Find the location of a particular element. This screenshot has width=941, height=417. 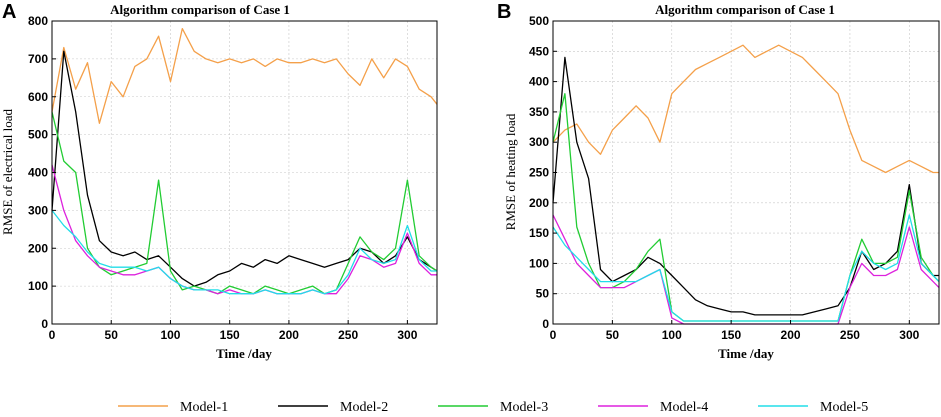

panel-a-ytick-label-100: 100 is located at coordinates (38, 286).